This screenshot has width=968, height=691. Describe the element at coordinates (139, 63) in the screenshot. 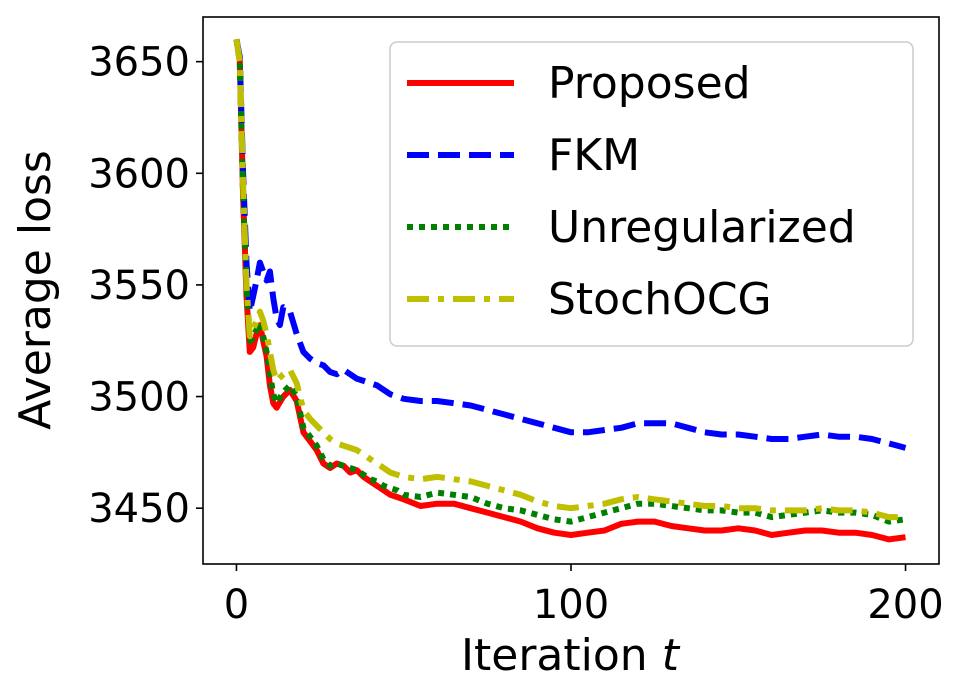

I see `y-tick-label: 3650` at that location.